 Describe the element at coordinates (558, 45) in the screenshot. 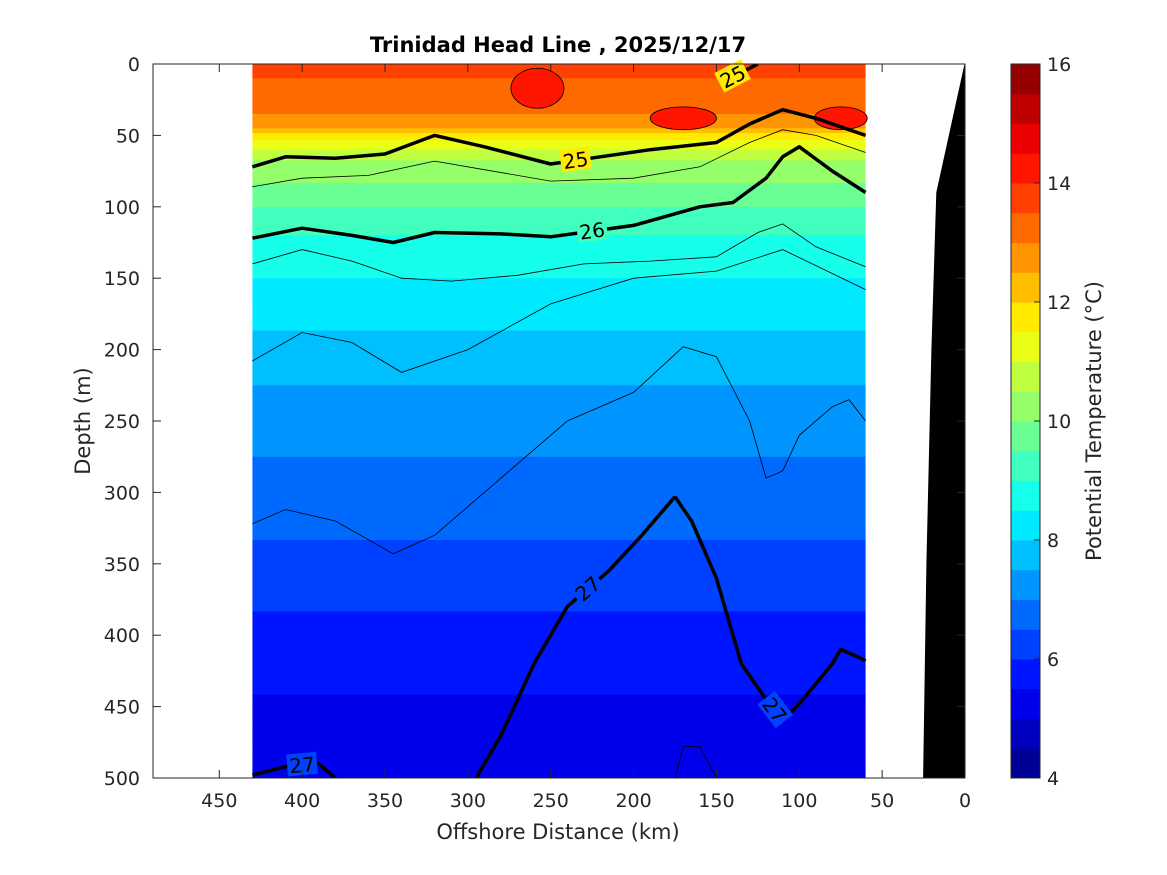

I see `chart-title: Trinidad Head Line , 2025/12/17` at that location.